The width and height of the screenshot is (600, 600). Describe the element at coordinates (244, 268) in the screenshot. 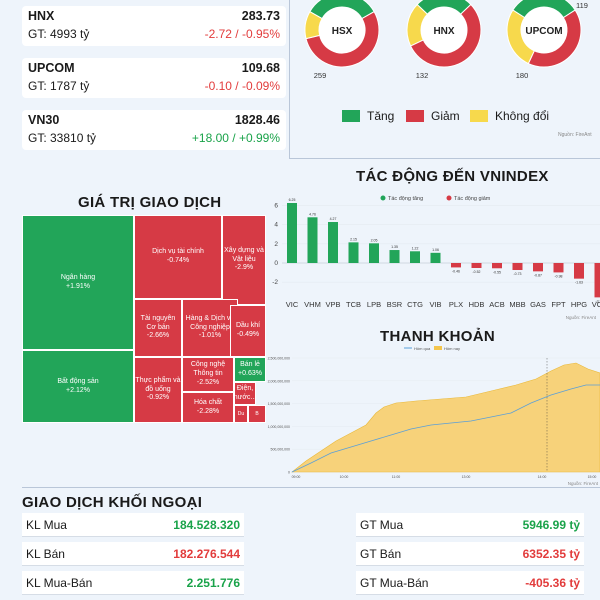

I see `treemap-cell-pct: -2.9%` at that location.